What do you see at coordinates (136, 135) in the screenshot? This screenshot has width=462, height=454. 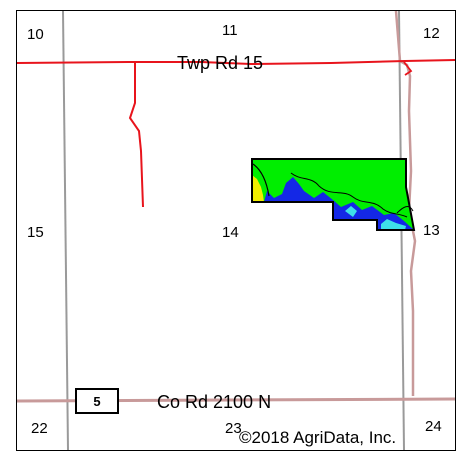 I see `red-spur-road` at bounding box center [136, 135].